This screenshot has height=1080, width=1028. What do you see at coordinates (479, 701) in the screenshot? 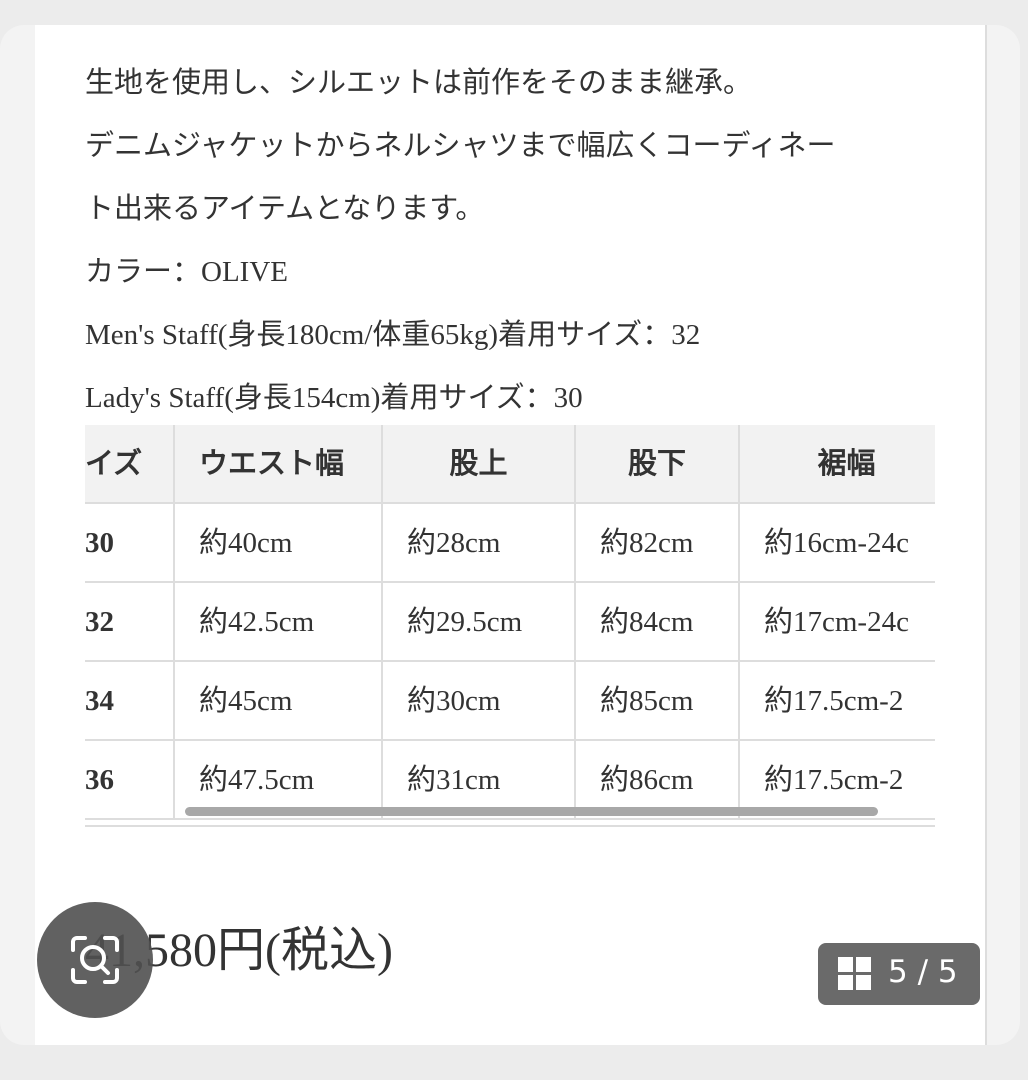
I see `table-cell: 約30cm` at bounding box center [479, 701].